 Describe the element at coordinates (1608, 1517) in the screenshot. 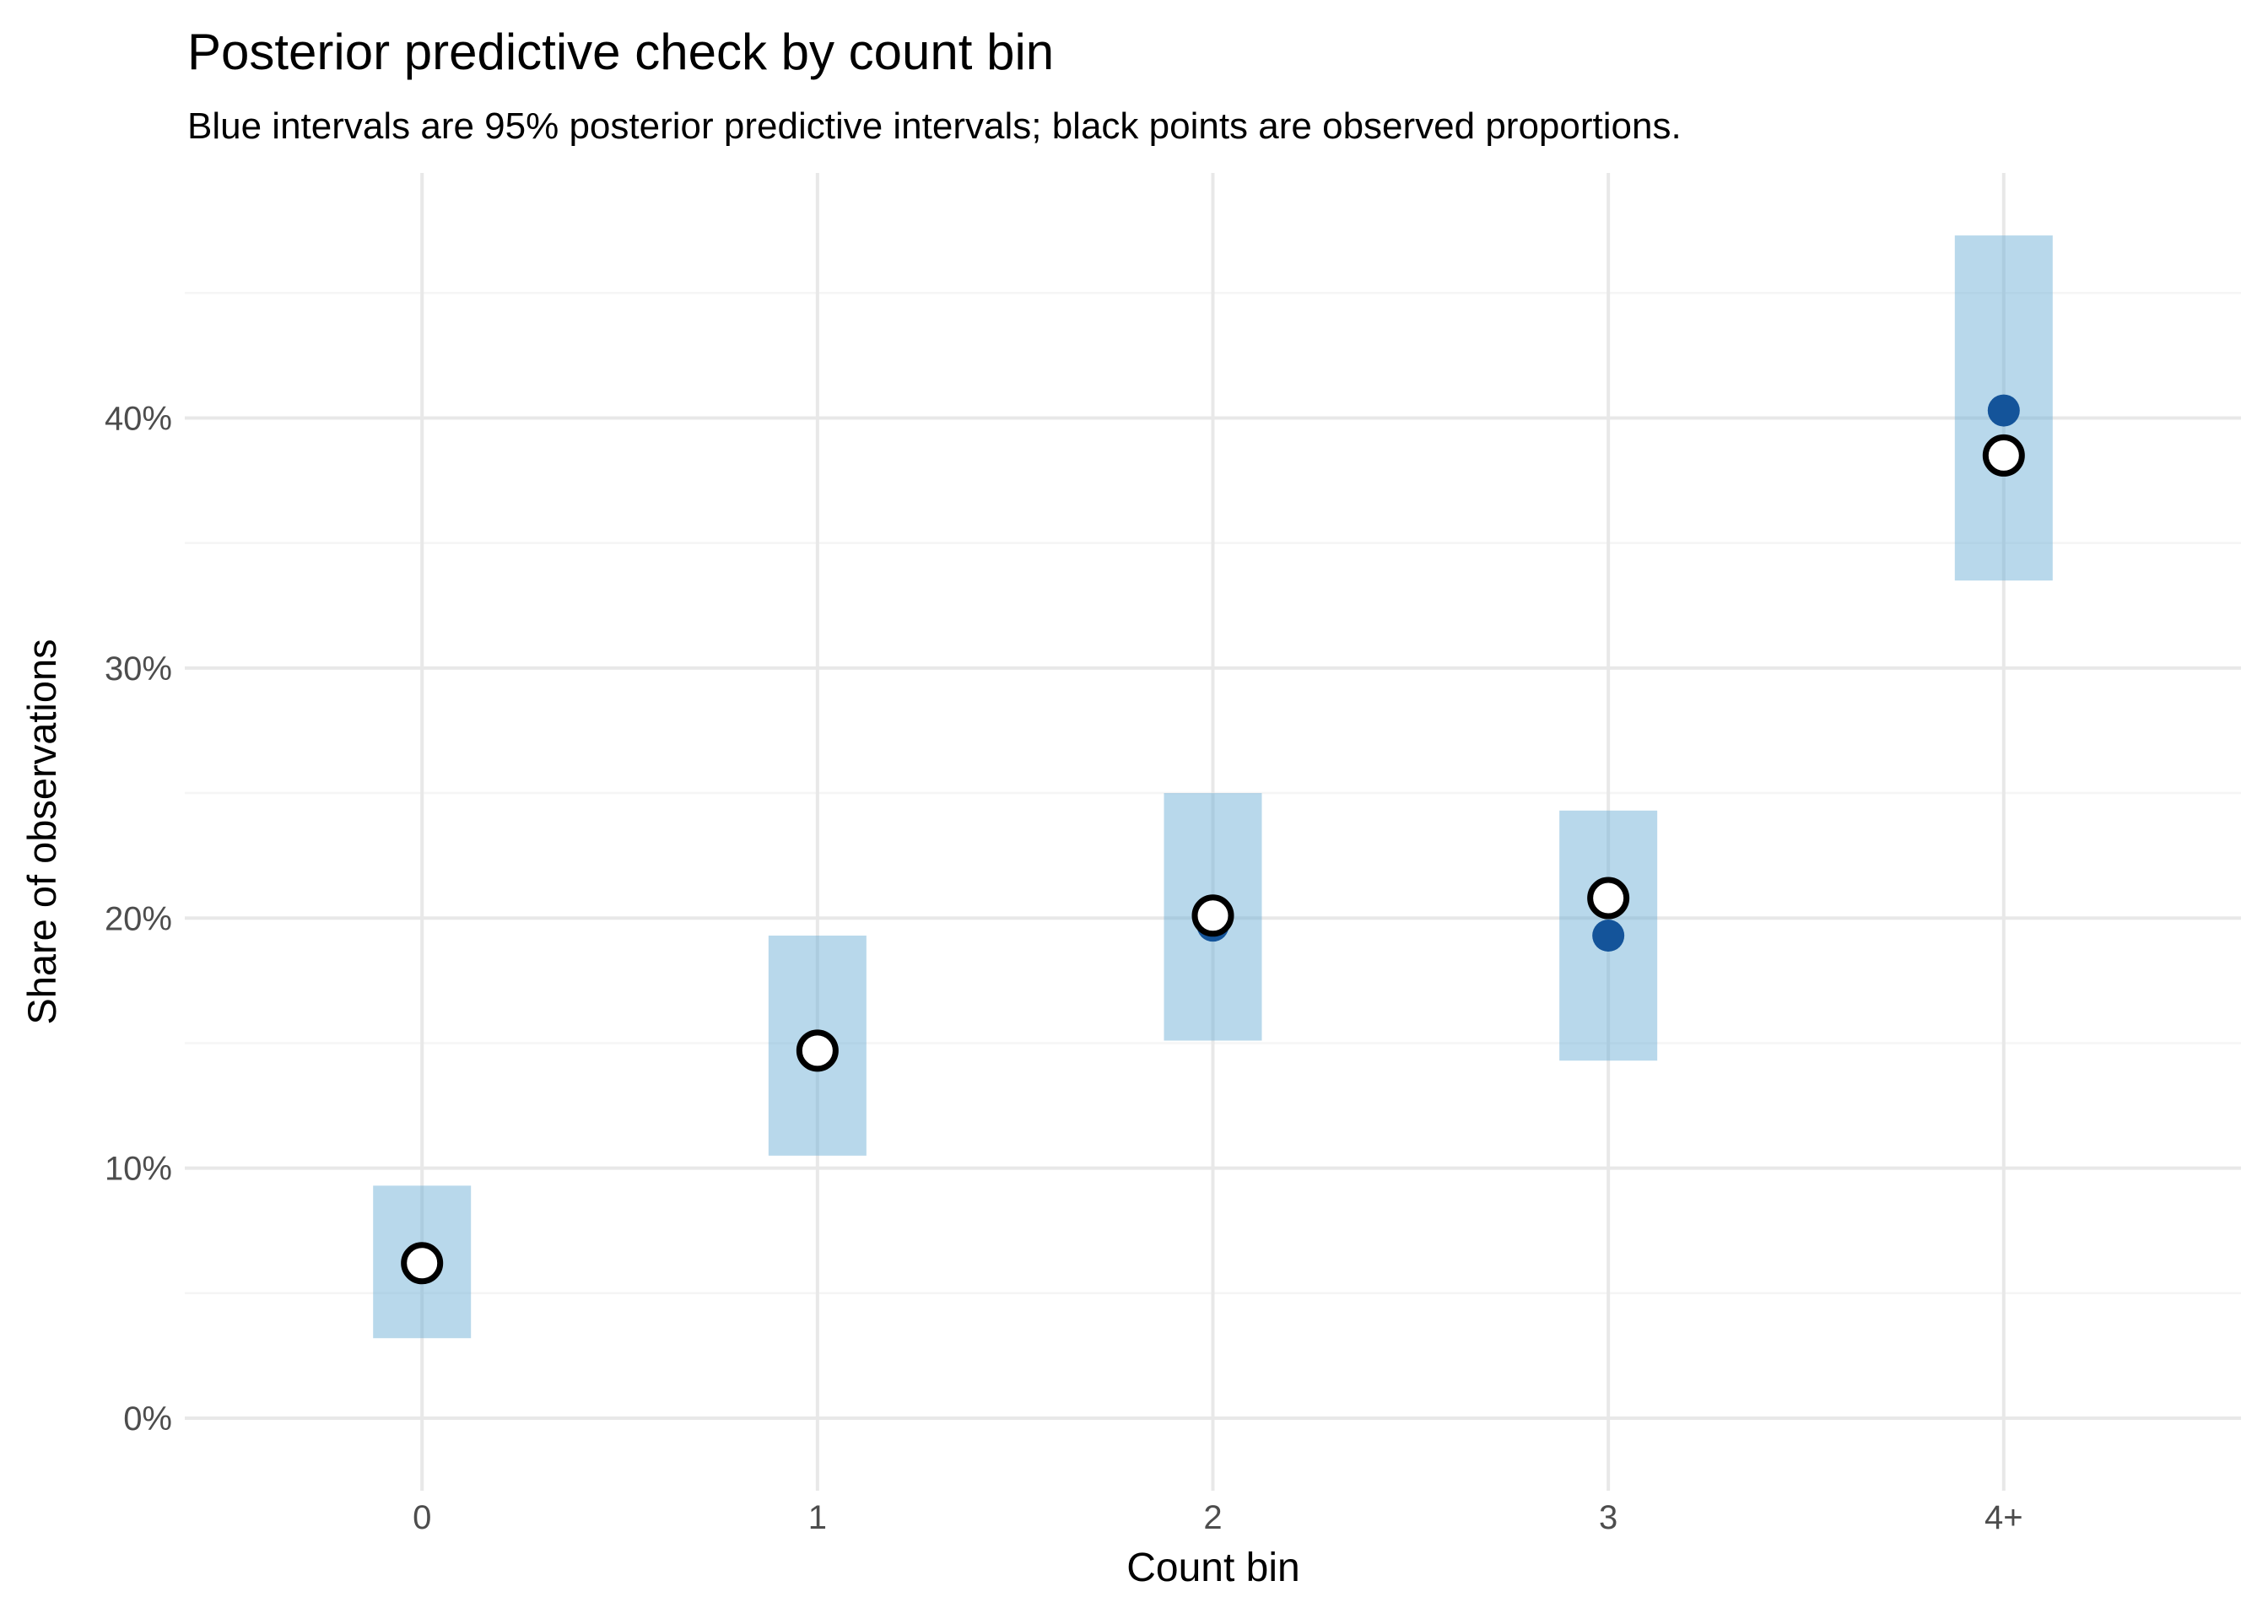

I see `x-tick-label: 3` at that location.